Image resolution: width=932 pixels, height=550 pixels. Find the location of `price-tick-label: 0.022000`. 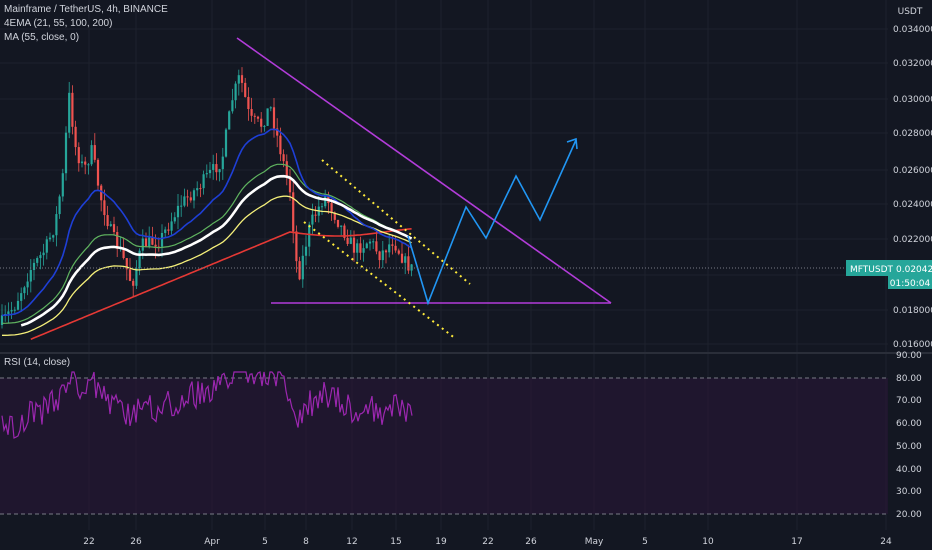

price-tick-label: 0.022000 is located at coordinates (912, 240).